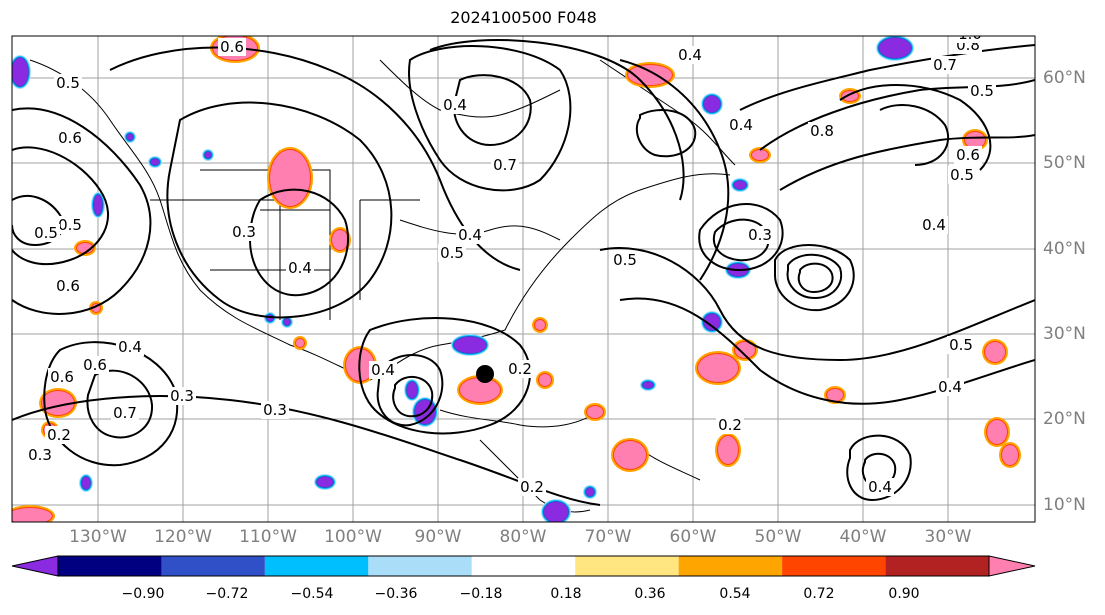 The height and width of the screenshot is (615, 1105). What do you see at coordinates (481, 594) in the screenshot?
I see `colorbar-tick-label: −0.18` at bounding box center [481, 594].